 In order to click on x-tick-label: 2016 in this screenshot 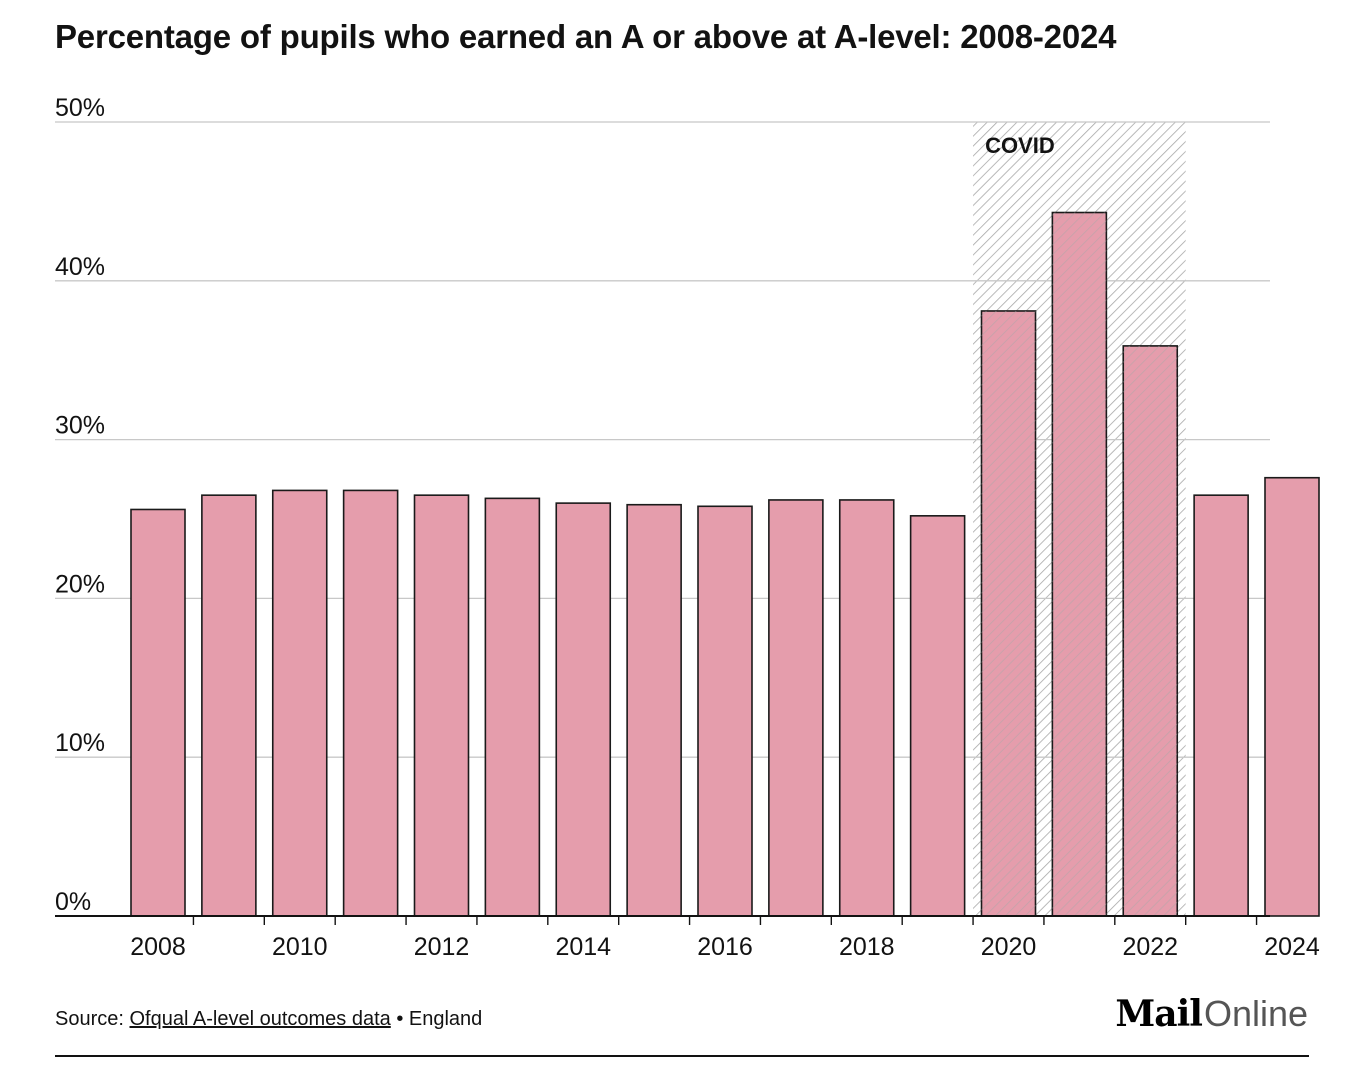, I will do `click(725, 947)`.